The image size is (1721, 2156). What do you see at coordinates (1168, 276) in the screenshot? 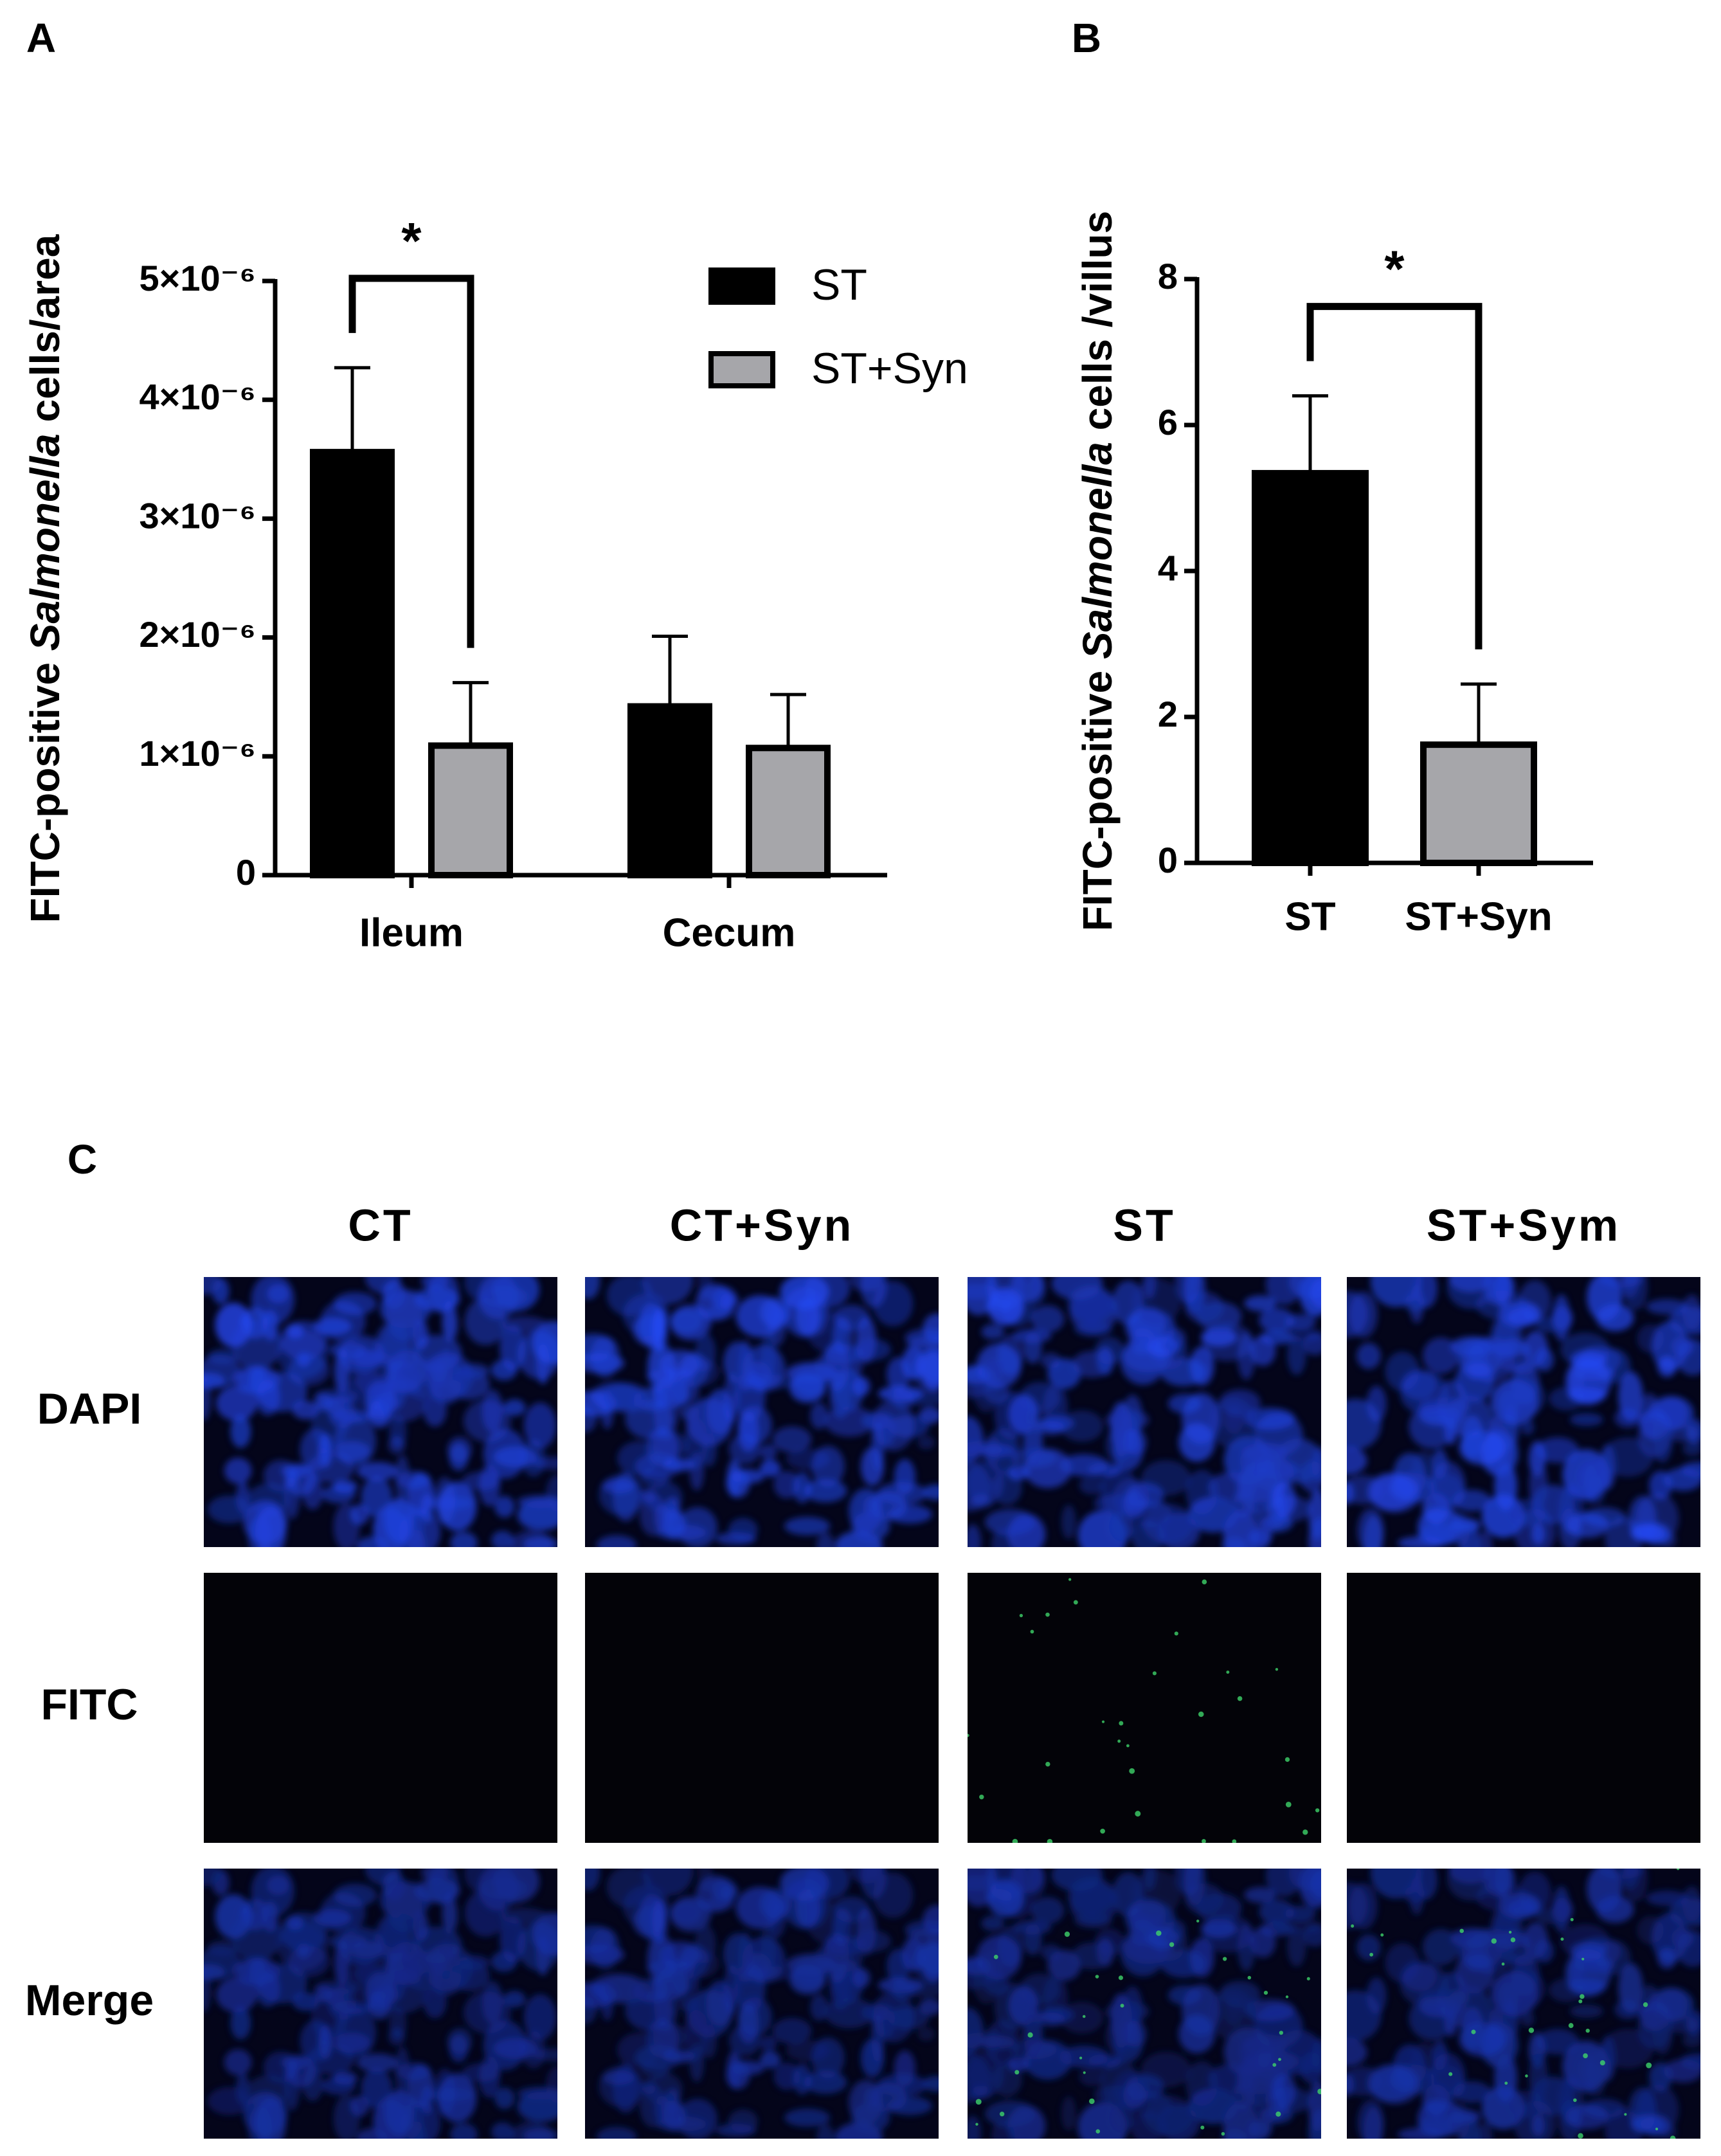
I see `y-tick-label: 8` at bounding box center [1168, 276].